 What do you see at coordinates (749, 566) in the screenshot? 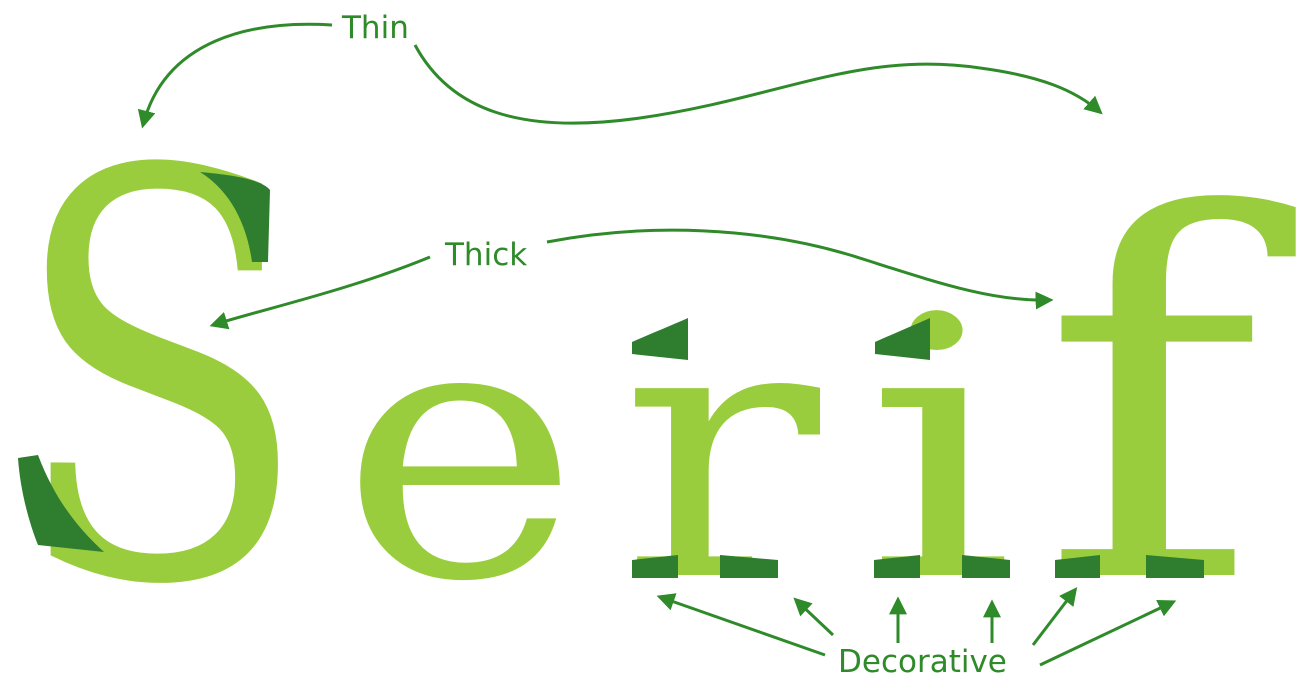
I see `r-bottom-serif-right` at bounding box center [749, 566].